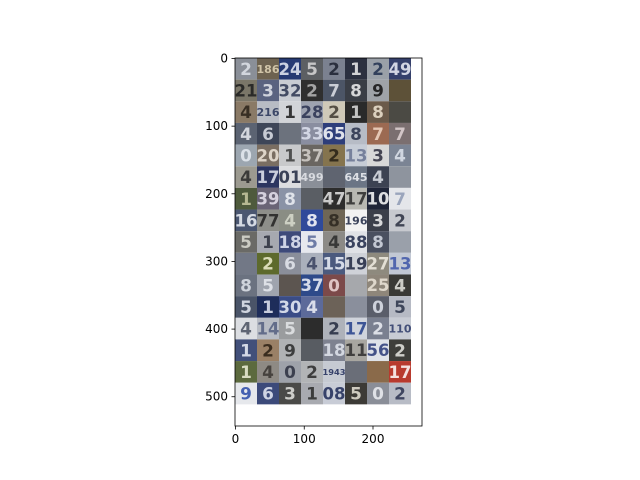 The width and height of the screenshot is (640, 480). What do you see at coordinates (236, 439) in the screenshot?
I see `x-tick-label: 0` at bounding box center [236, 439].